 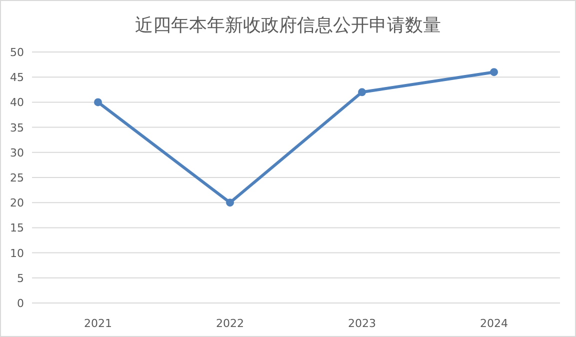 I want to click on y-tick-label: 35, so click(x=17, y=127).